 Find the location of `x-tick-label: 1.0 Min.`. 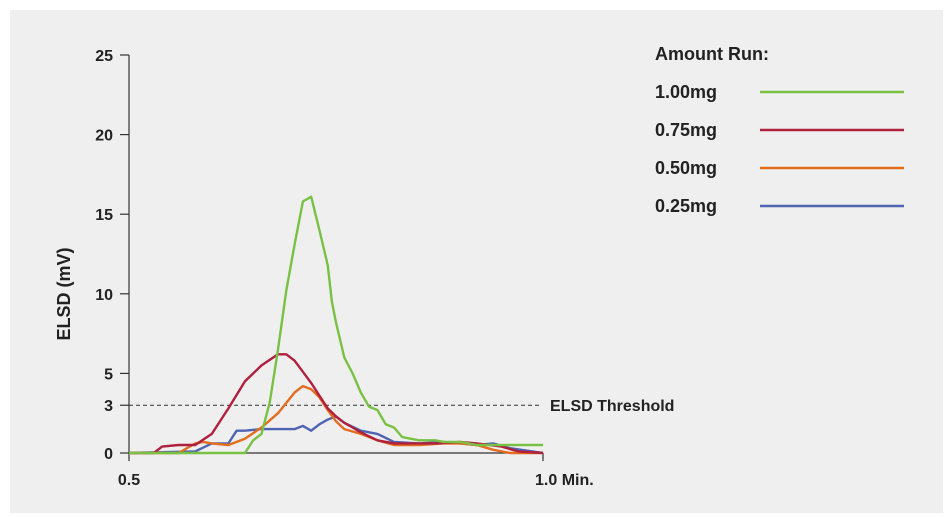

x-tick-label: 1.0 Min. is located at coordinates (564, 480).